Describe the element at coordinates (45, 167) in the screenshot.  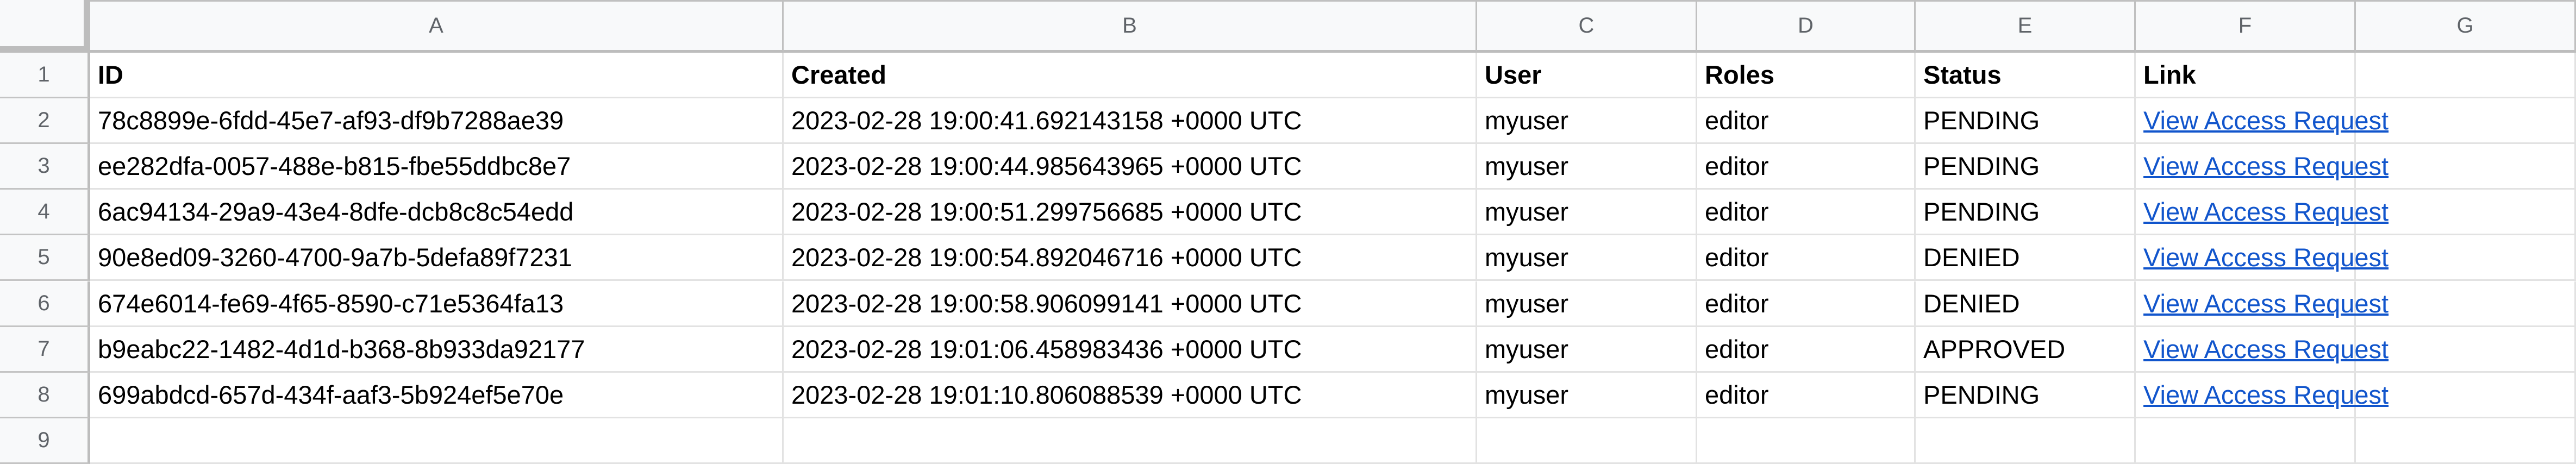
I see `row-header-3: 3` at that location.